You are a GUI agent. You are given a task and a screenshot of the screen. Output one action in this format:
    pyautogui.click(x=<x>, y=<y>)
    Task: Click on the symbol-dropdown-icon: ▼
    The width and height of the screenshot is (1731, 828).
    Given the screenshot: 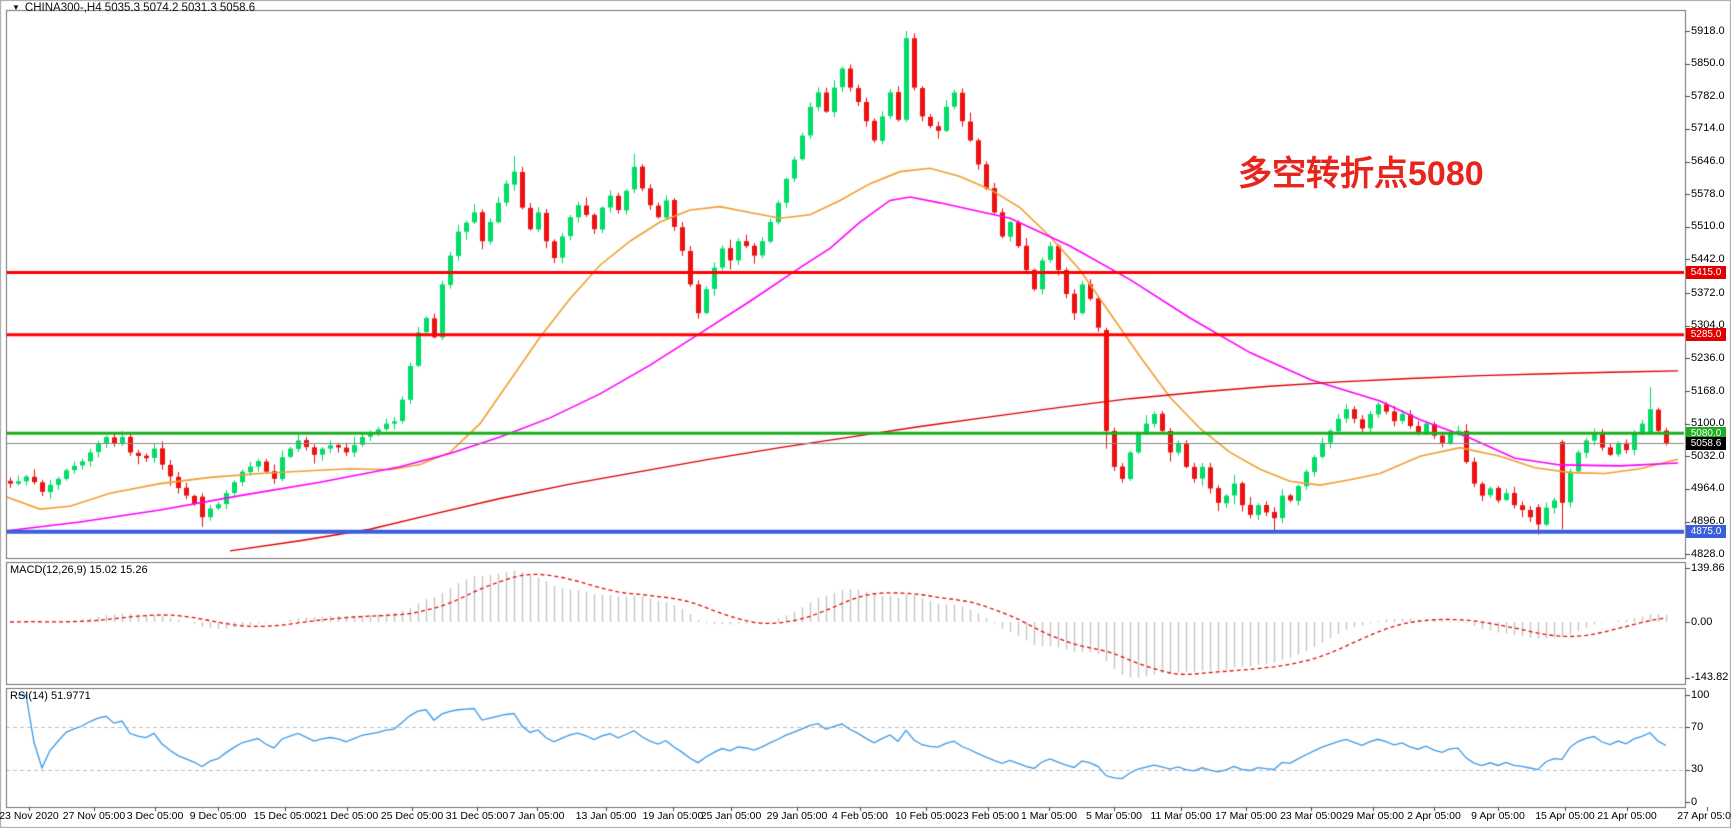 What is the action you would take?
    pyautogui.click(x=16, y=7)
    